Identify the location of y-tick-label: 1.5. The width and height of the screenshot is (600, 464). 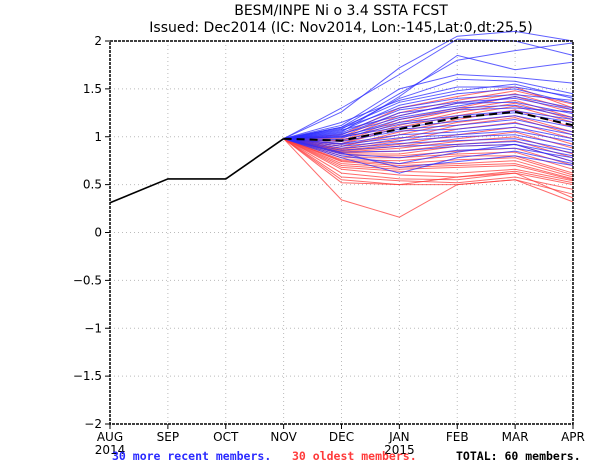
(92, 89).